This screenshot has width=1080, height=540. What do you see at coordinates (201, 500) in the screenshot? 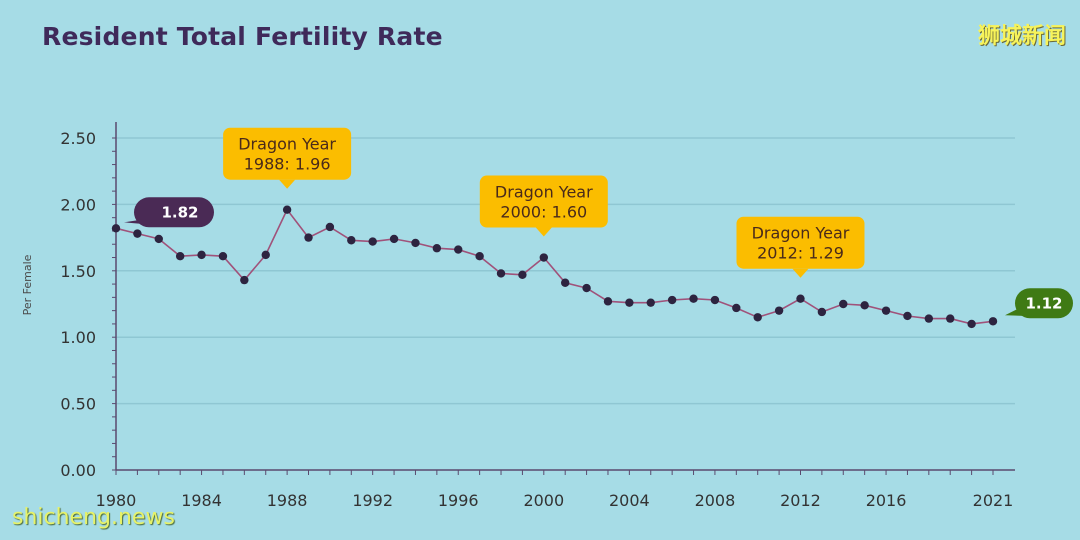
I see `x-tick-label: 1984` at bounding box center [201, 500].